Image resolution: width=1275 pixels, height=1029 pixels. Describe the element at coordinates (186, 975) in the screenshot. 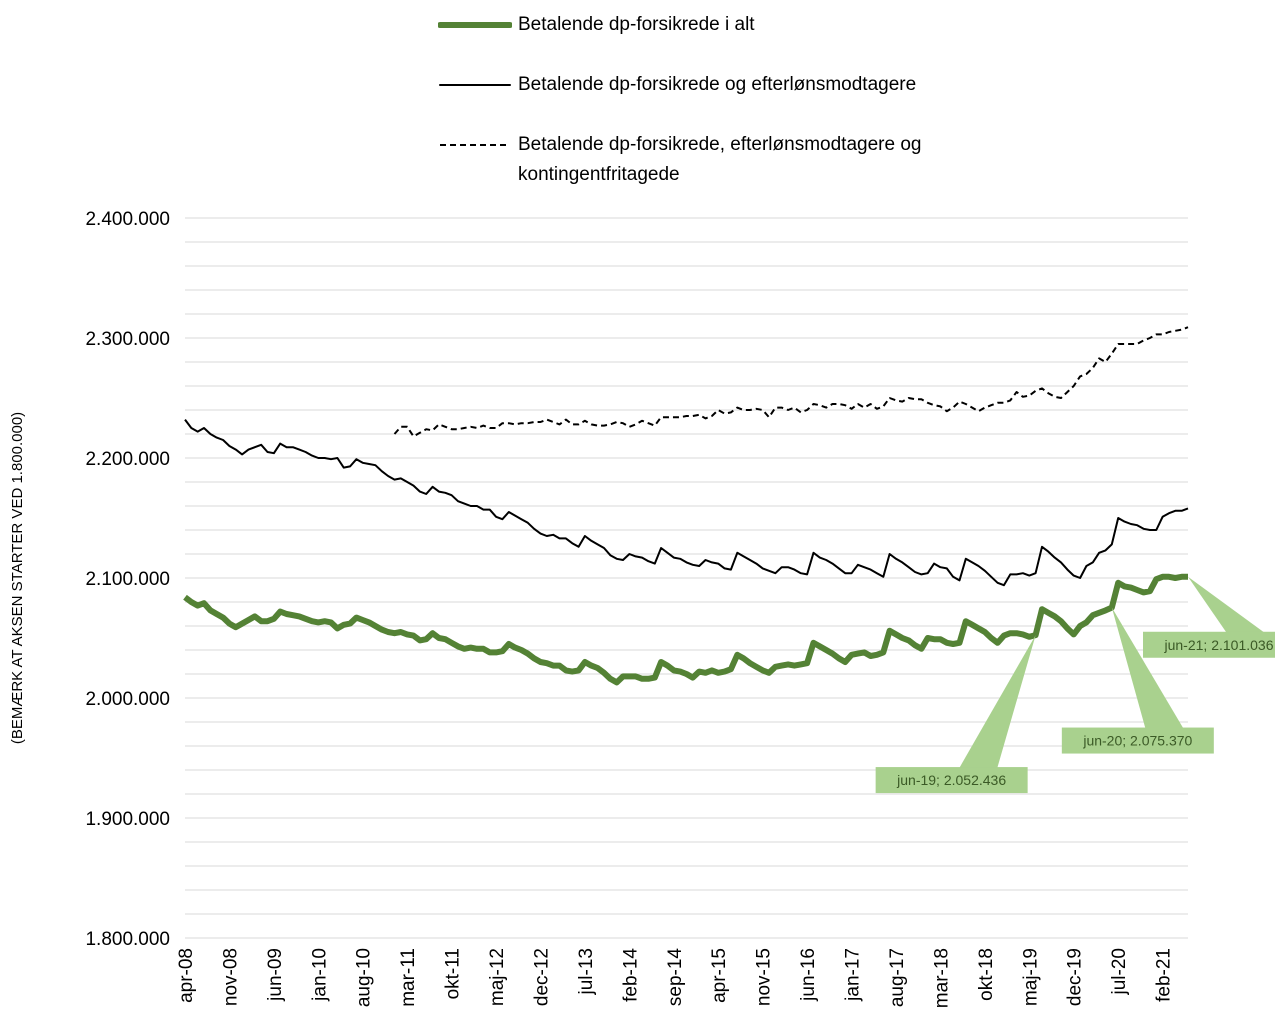

I see `x-tick-label: apr-08` at that location.